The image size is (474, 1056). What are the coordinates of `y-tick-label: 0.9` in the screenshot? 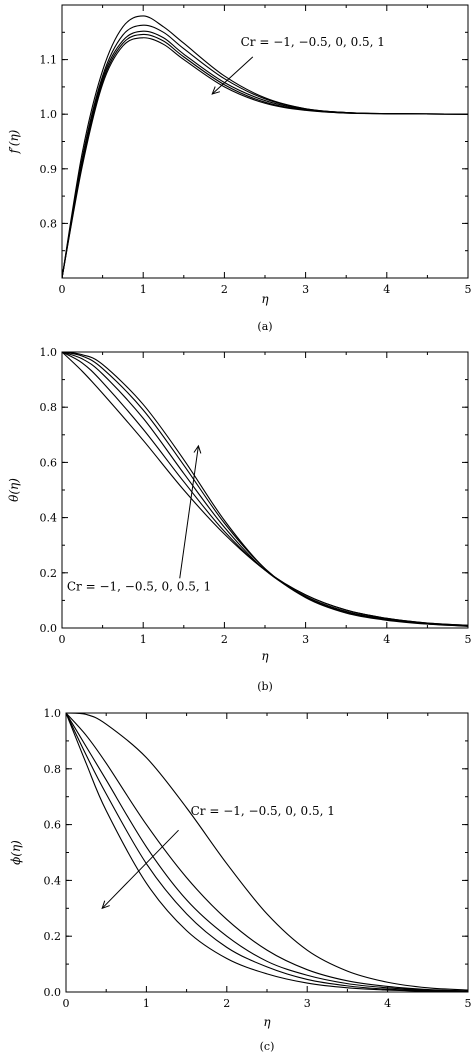 It's located at (49, 169).